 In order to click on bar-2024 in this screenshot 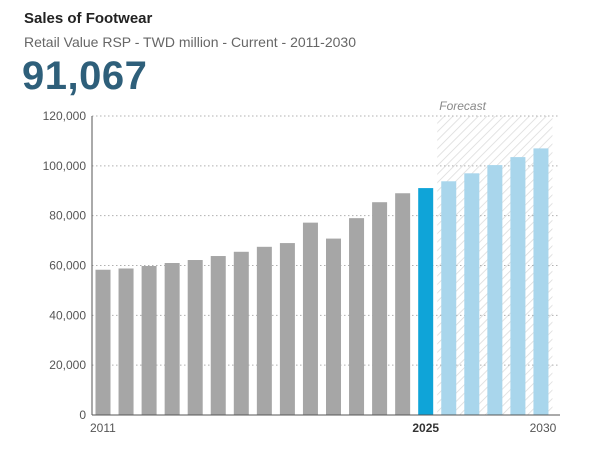, I will do `click(403, 304)`.